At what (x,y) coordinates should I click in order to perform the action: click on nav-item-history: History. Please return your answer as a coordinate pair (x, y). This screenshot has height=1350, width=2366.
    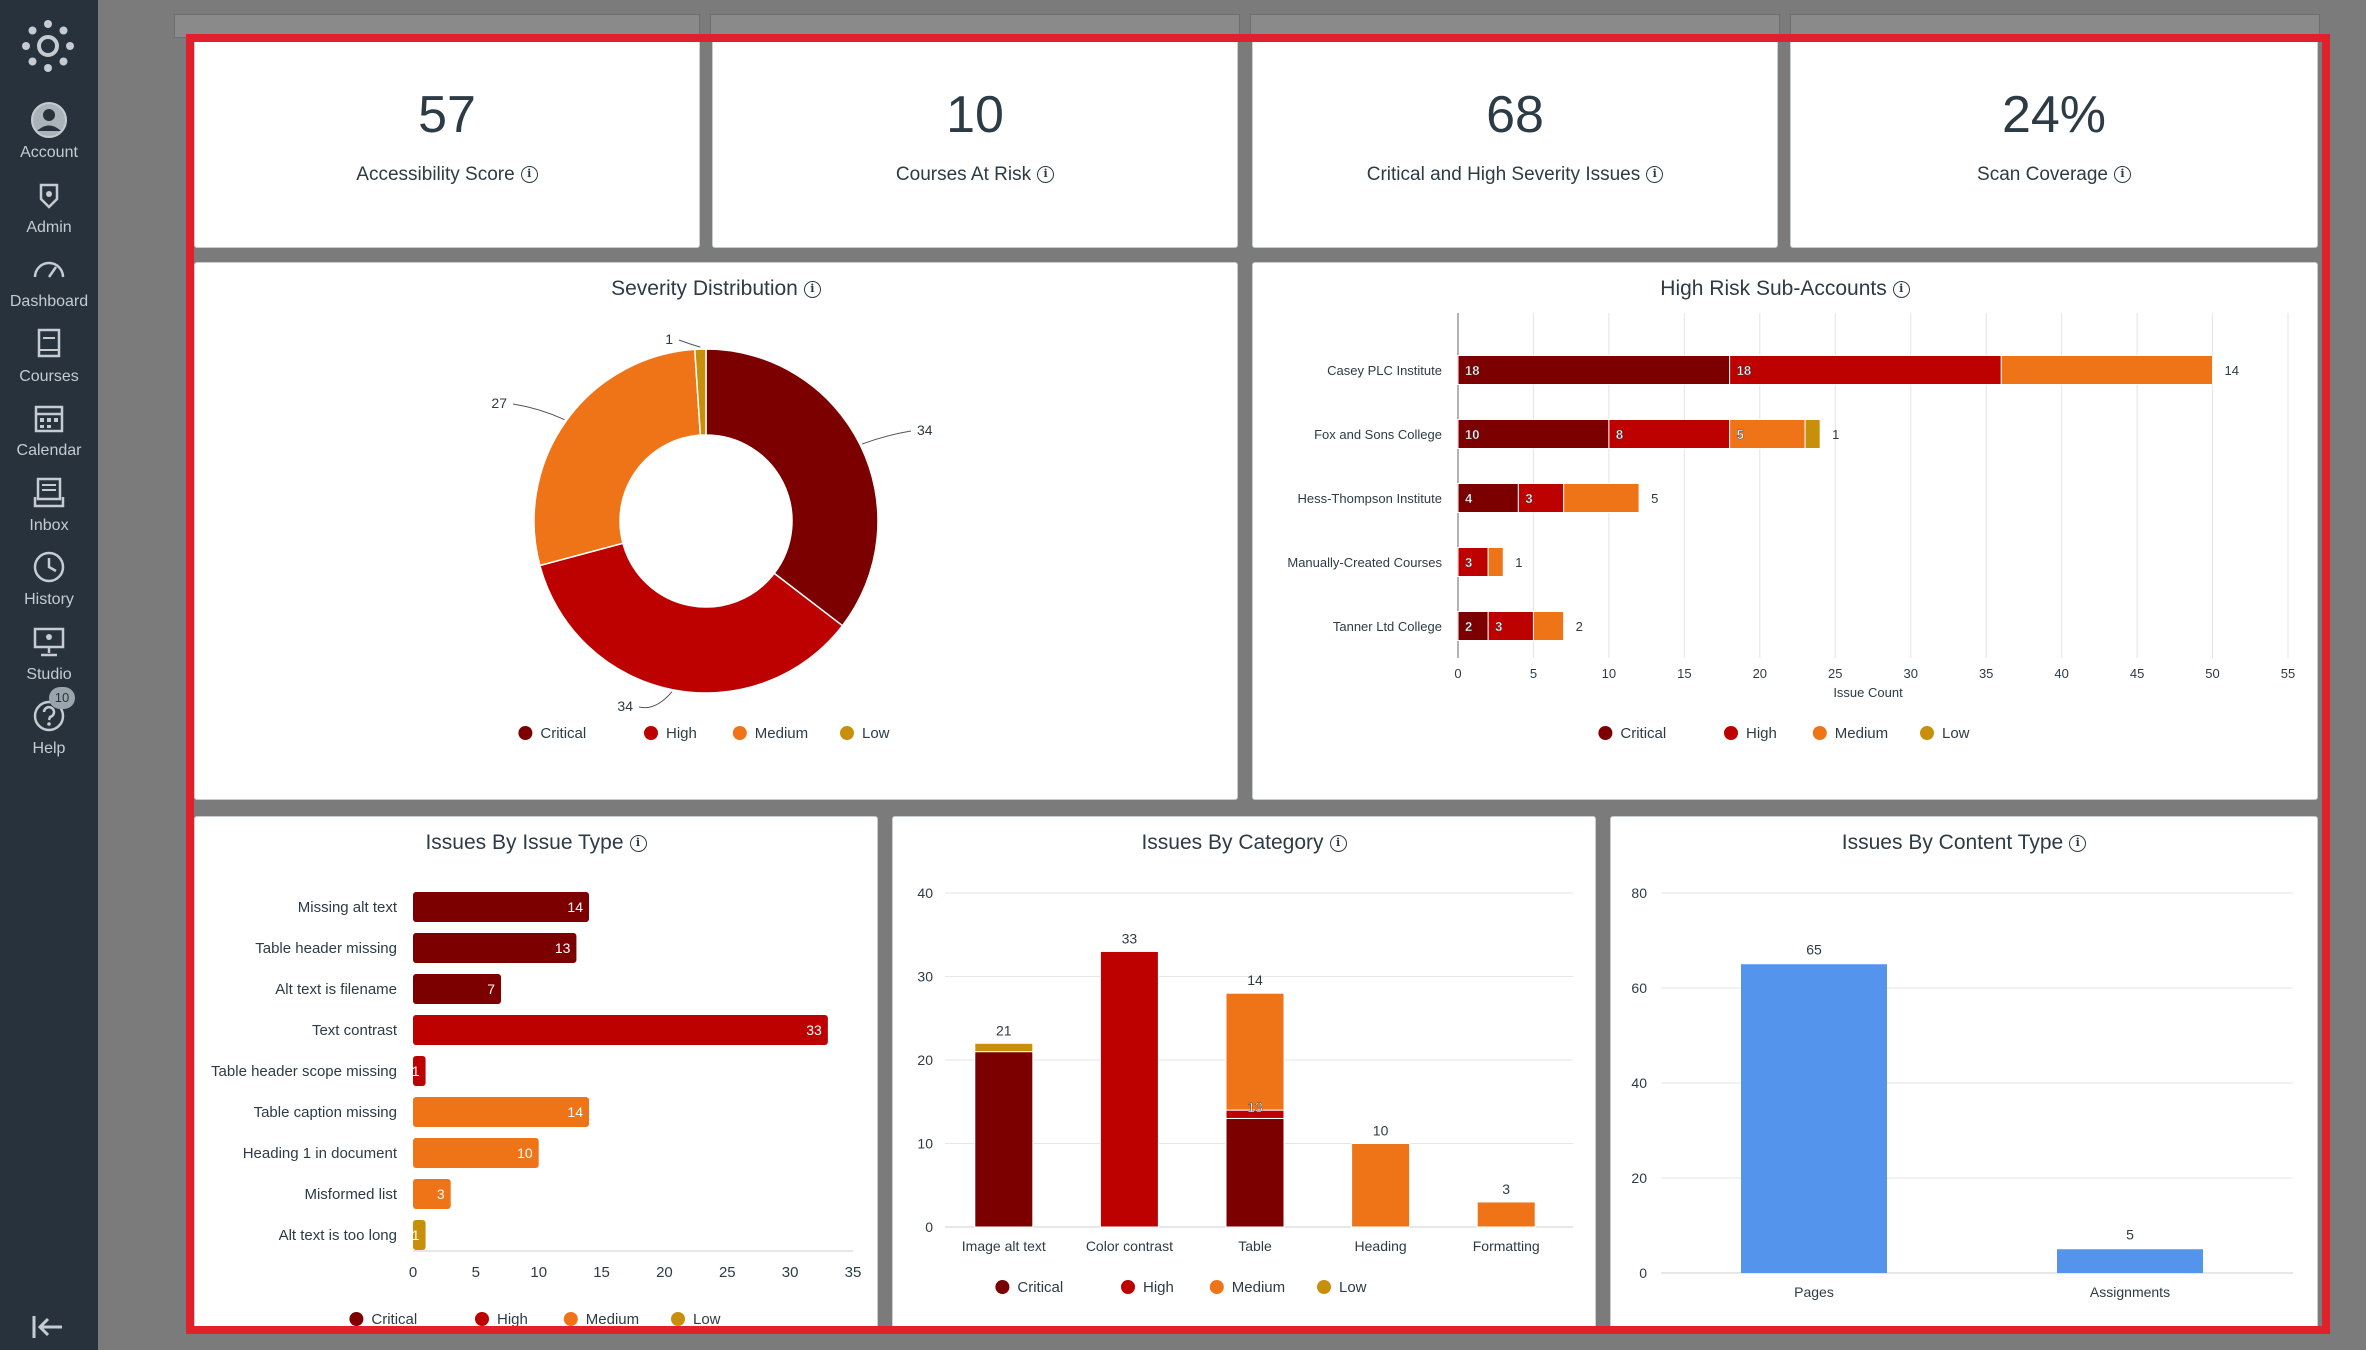
    Looking at the image, I should click on (49, 582).